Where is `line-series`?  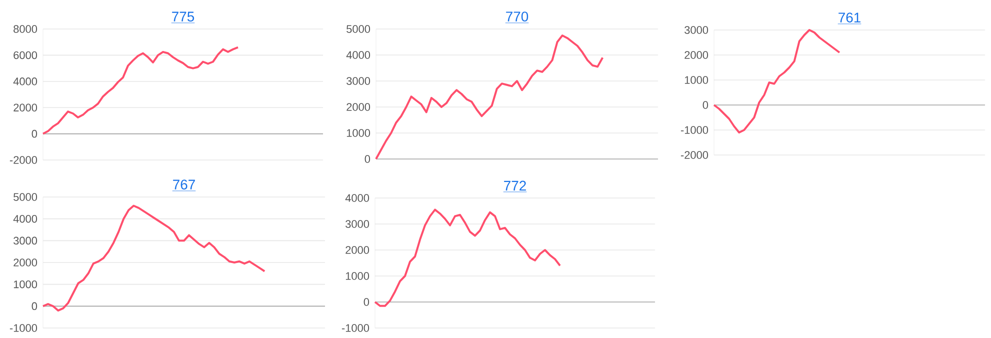 line-series is located at coordinates (467, 257).